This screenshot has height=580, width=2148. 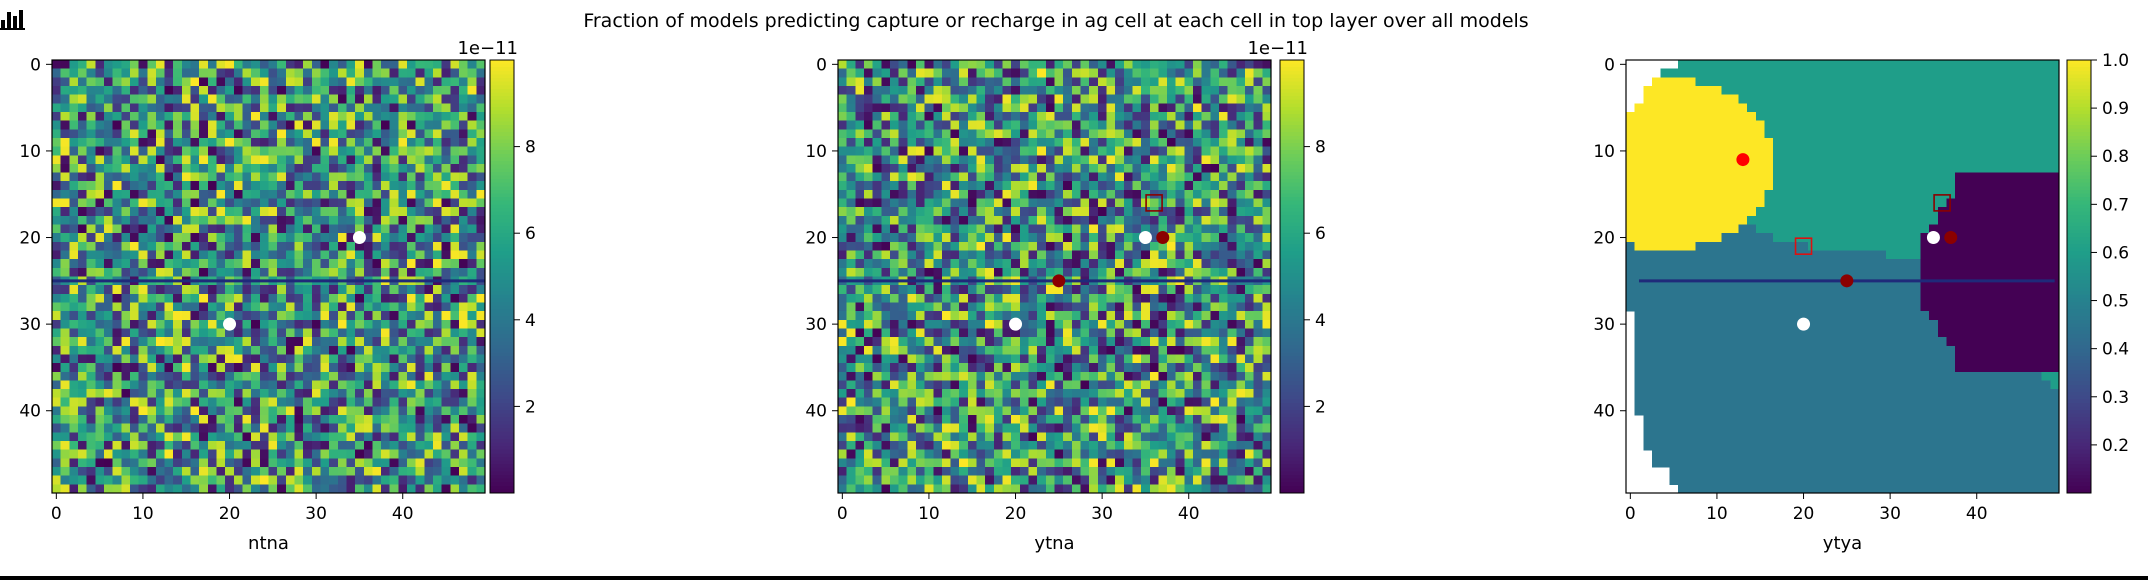 I want to click on bar-chart-icon, so click(x=13, y=18).